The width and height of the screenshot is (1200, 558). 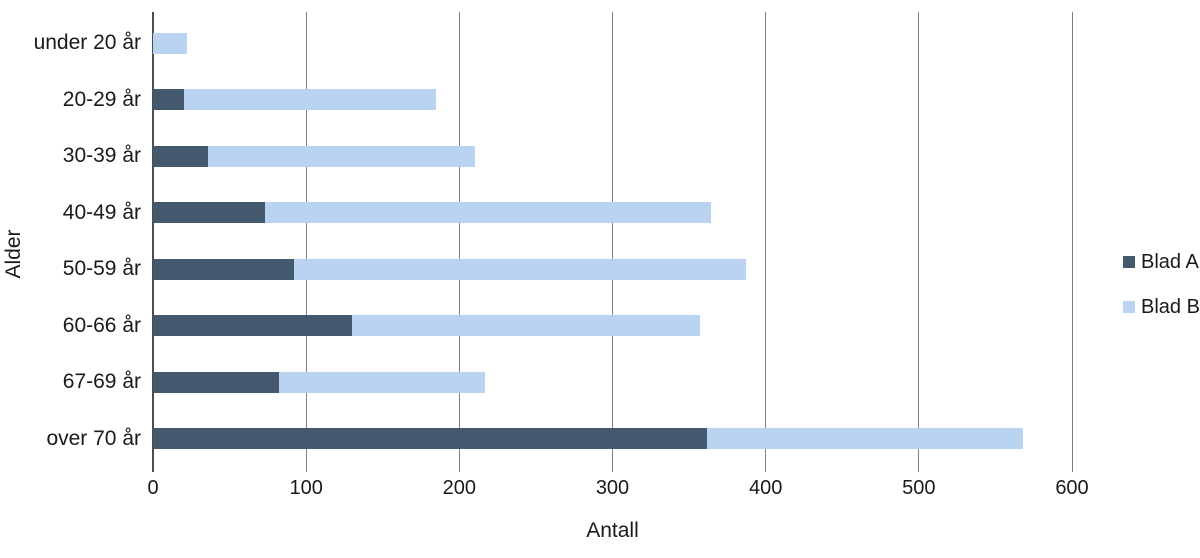 I want to click on x-tick-label-0: 0, so click(x=153, y=488).